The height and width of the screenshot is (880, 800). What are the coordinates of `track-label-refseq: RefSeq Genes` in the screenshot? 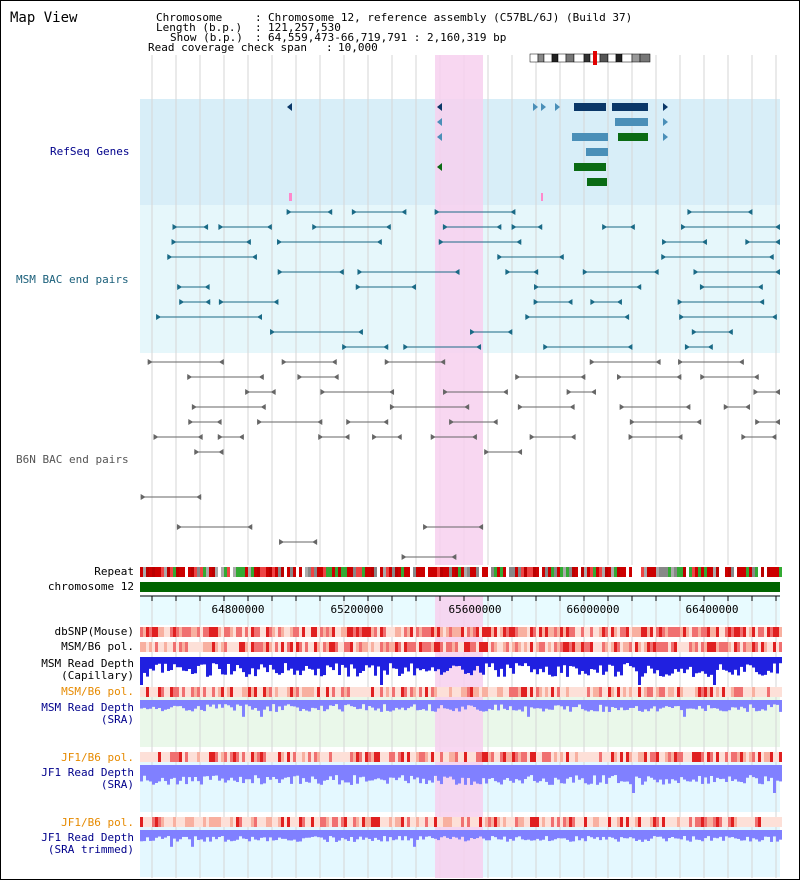 It's located at (90, 151).